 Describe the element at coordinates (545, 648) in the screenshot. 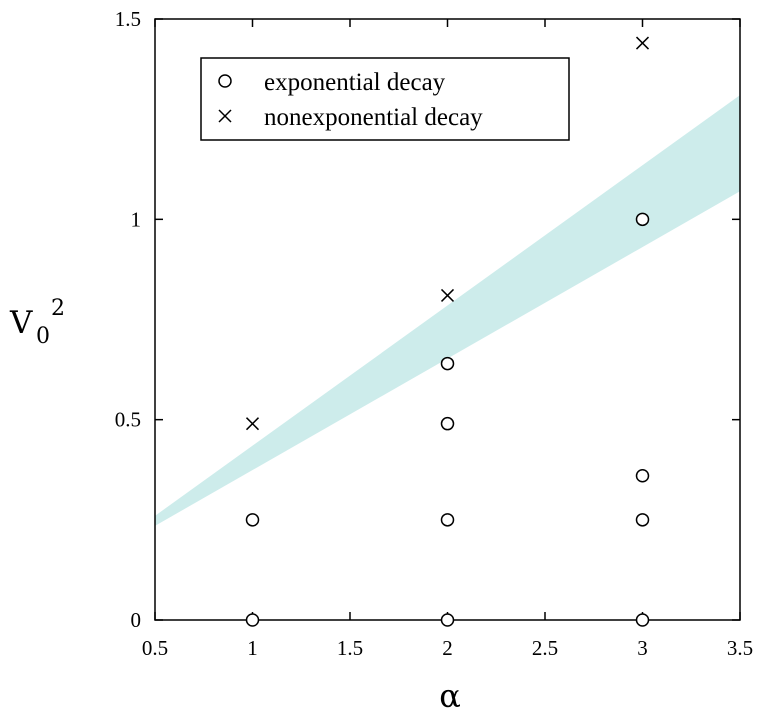

I see `x-tick-label: 2.5` at that location.